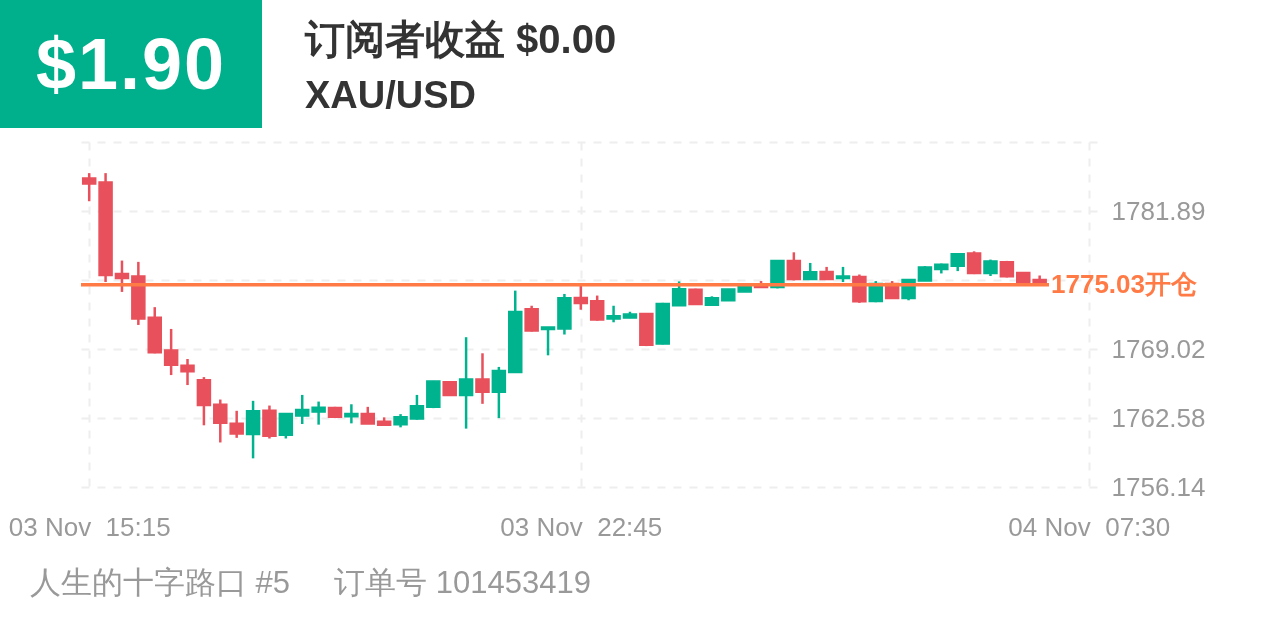  I want to click on x-tick-label: 04 Nov 07:30, so click(1089, 526).